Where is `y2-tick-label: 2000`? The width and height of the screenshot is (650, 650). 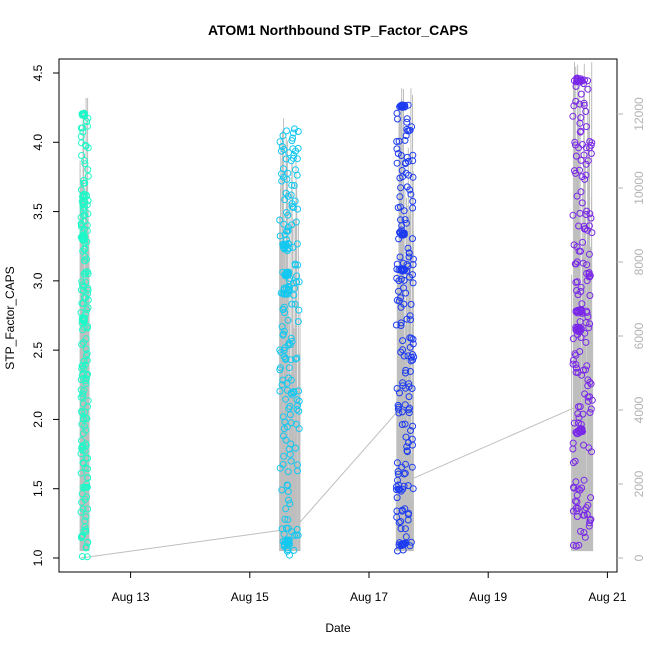
y2-tick-label: 2000 is located at coordinates (639, 483).